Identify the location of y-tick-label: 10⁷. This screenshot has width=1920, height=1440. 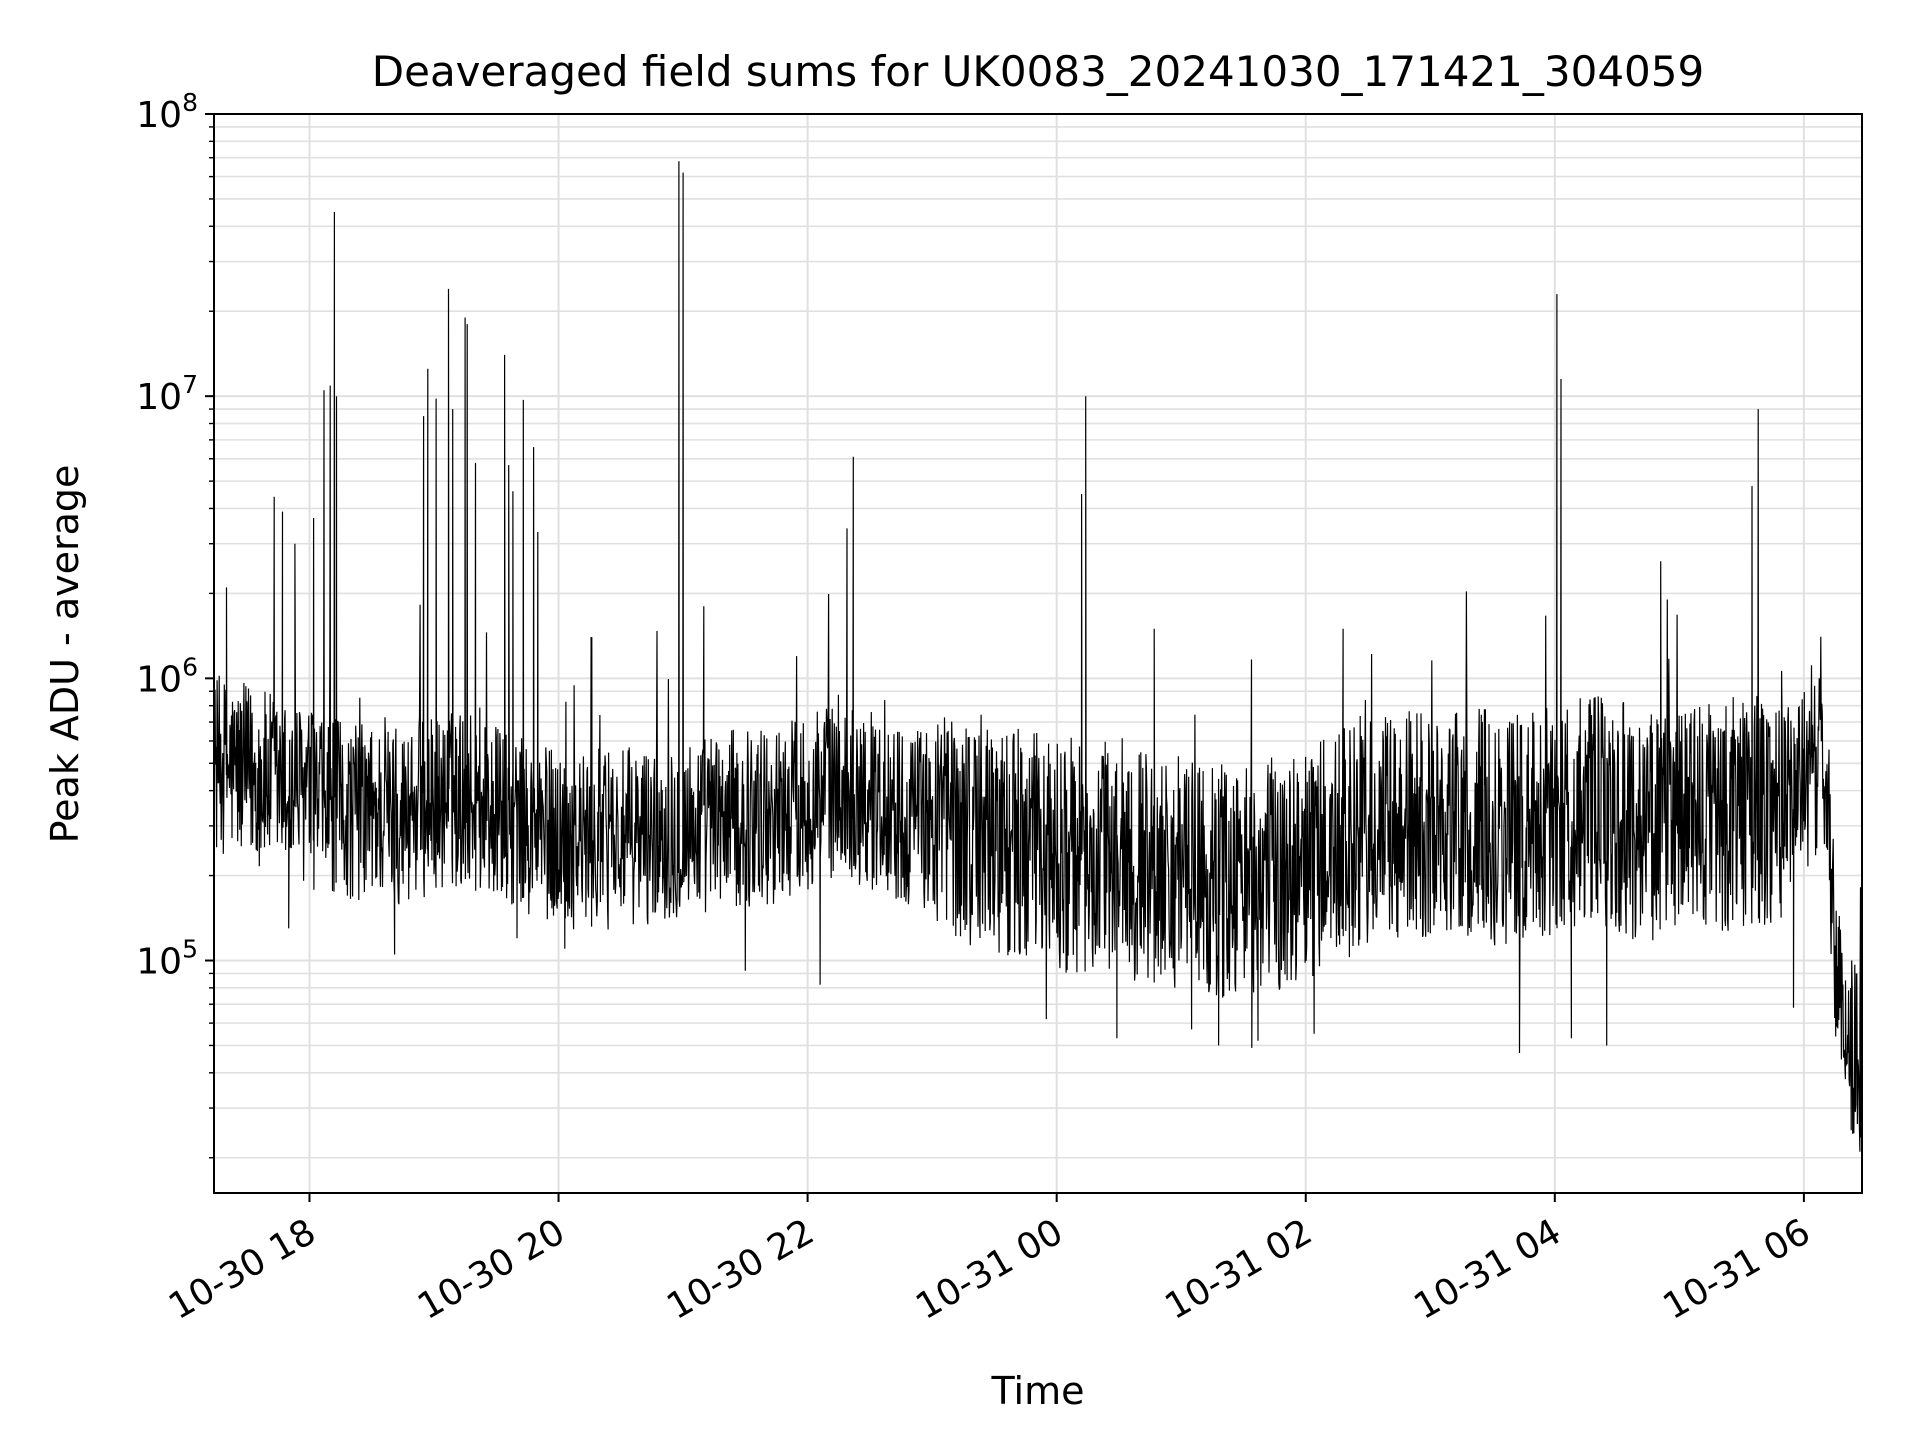
(167, 394).